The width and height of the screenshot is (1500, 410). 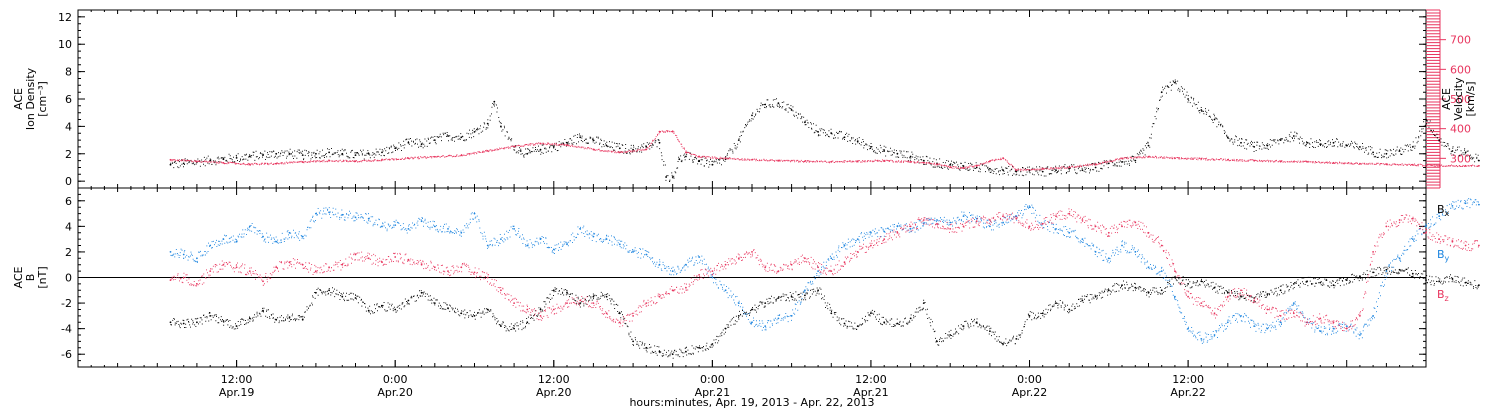 What do you see at coordinates (42, 277) in the screenshot?
I see `b-axis-title-line: [nT]` at bounding box center [42, 277].